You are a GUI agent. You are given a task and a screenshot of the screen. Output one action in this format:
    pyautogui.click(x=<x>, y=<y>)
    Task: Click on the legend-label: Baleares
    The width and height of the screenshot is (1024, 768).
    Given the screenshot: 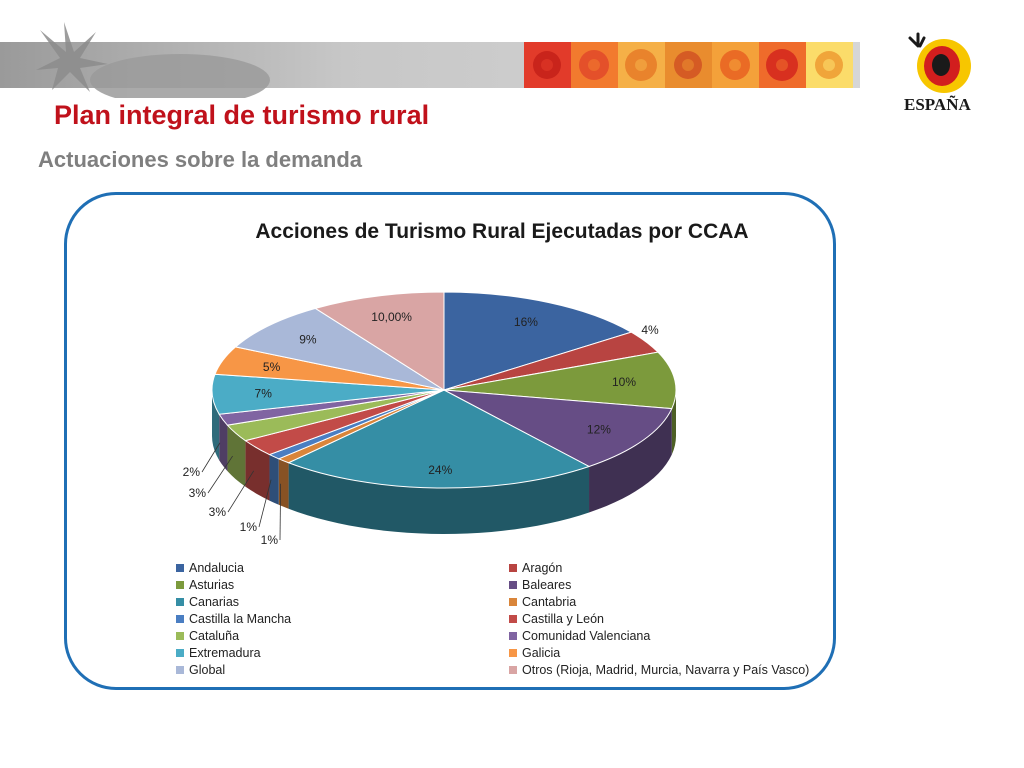 What is the action you would take?
    pyautogui.click(x=547, y=585)
    